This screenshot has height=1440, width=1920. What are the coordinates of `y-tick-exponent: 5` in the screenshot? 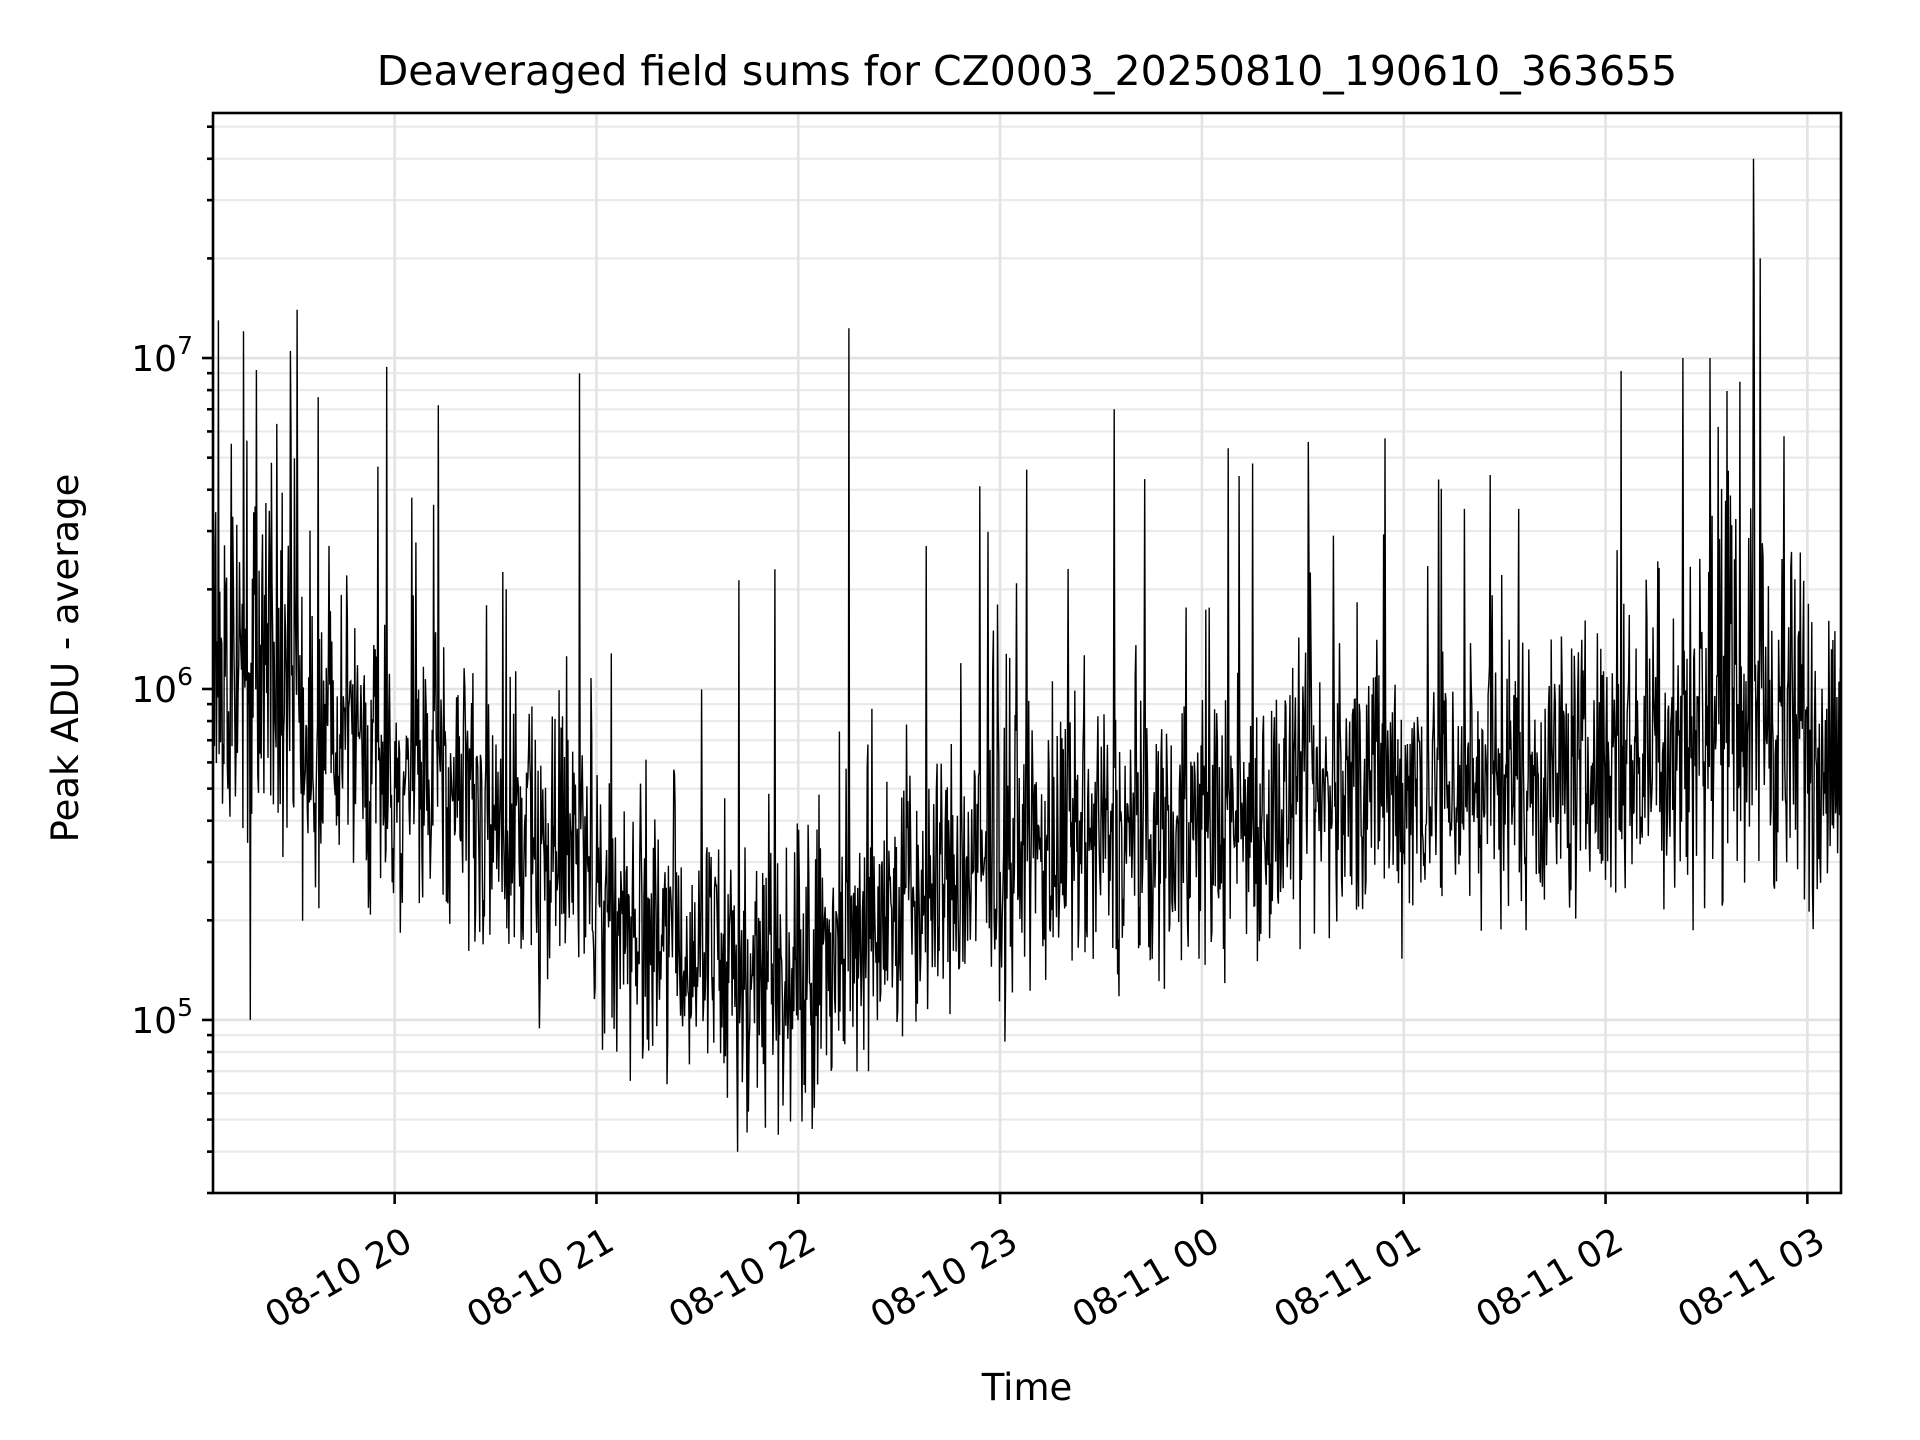 It's located at (185, 1007).